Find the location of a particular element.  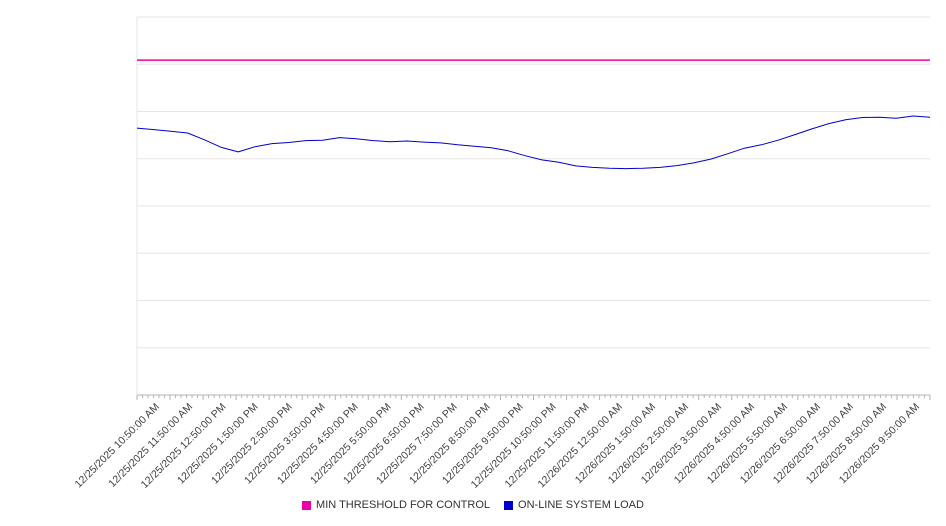

online-system-load-swatch-icon is located at coordinates (509, 505).